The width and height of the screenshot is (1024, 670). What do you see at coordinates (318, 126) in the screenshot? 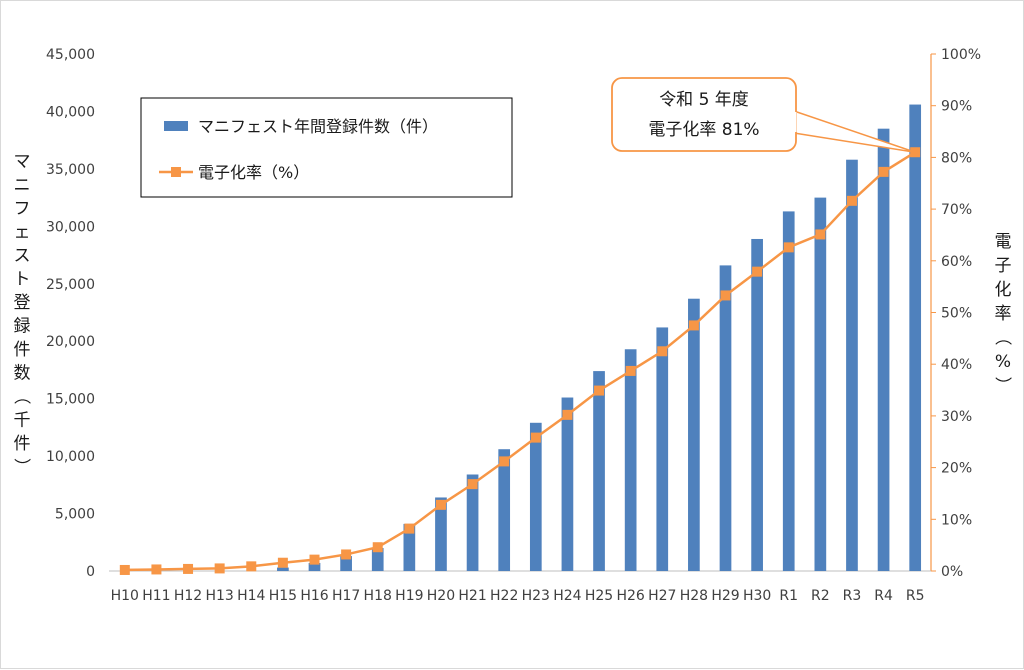
I see `legend-bar-label: マニフェスト年間登録件数（件）` at bounding box center [318, 126].